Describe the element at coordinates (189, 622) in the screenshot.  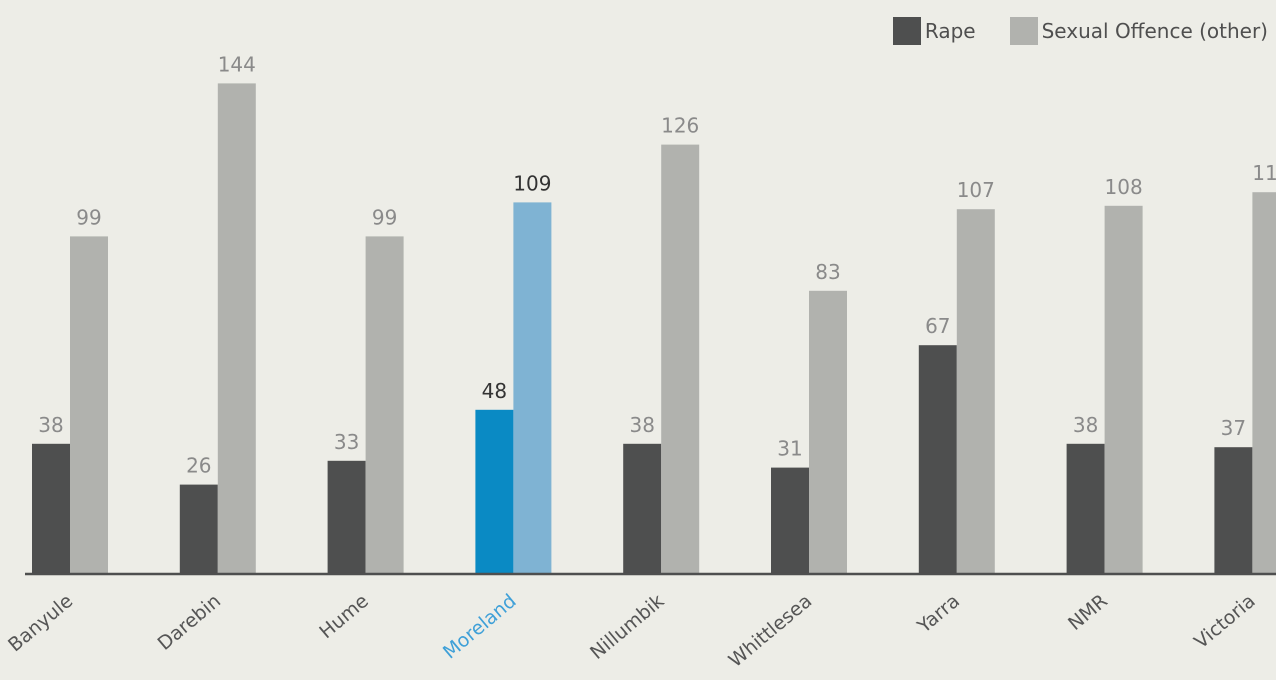
I see `category-label-darebin: Darebin` at that location.